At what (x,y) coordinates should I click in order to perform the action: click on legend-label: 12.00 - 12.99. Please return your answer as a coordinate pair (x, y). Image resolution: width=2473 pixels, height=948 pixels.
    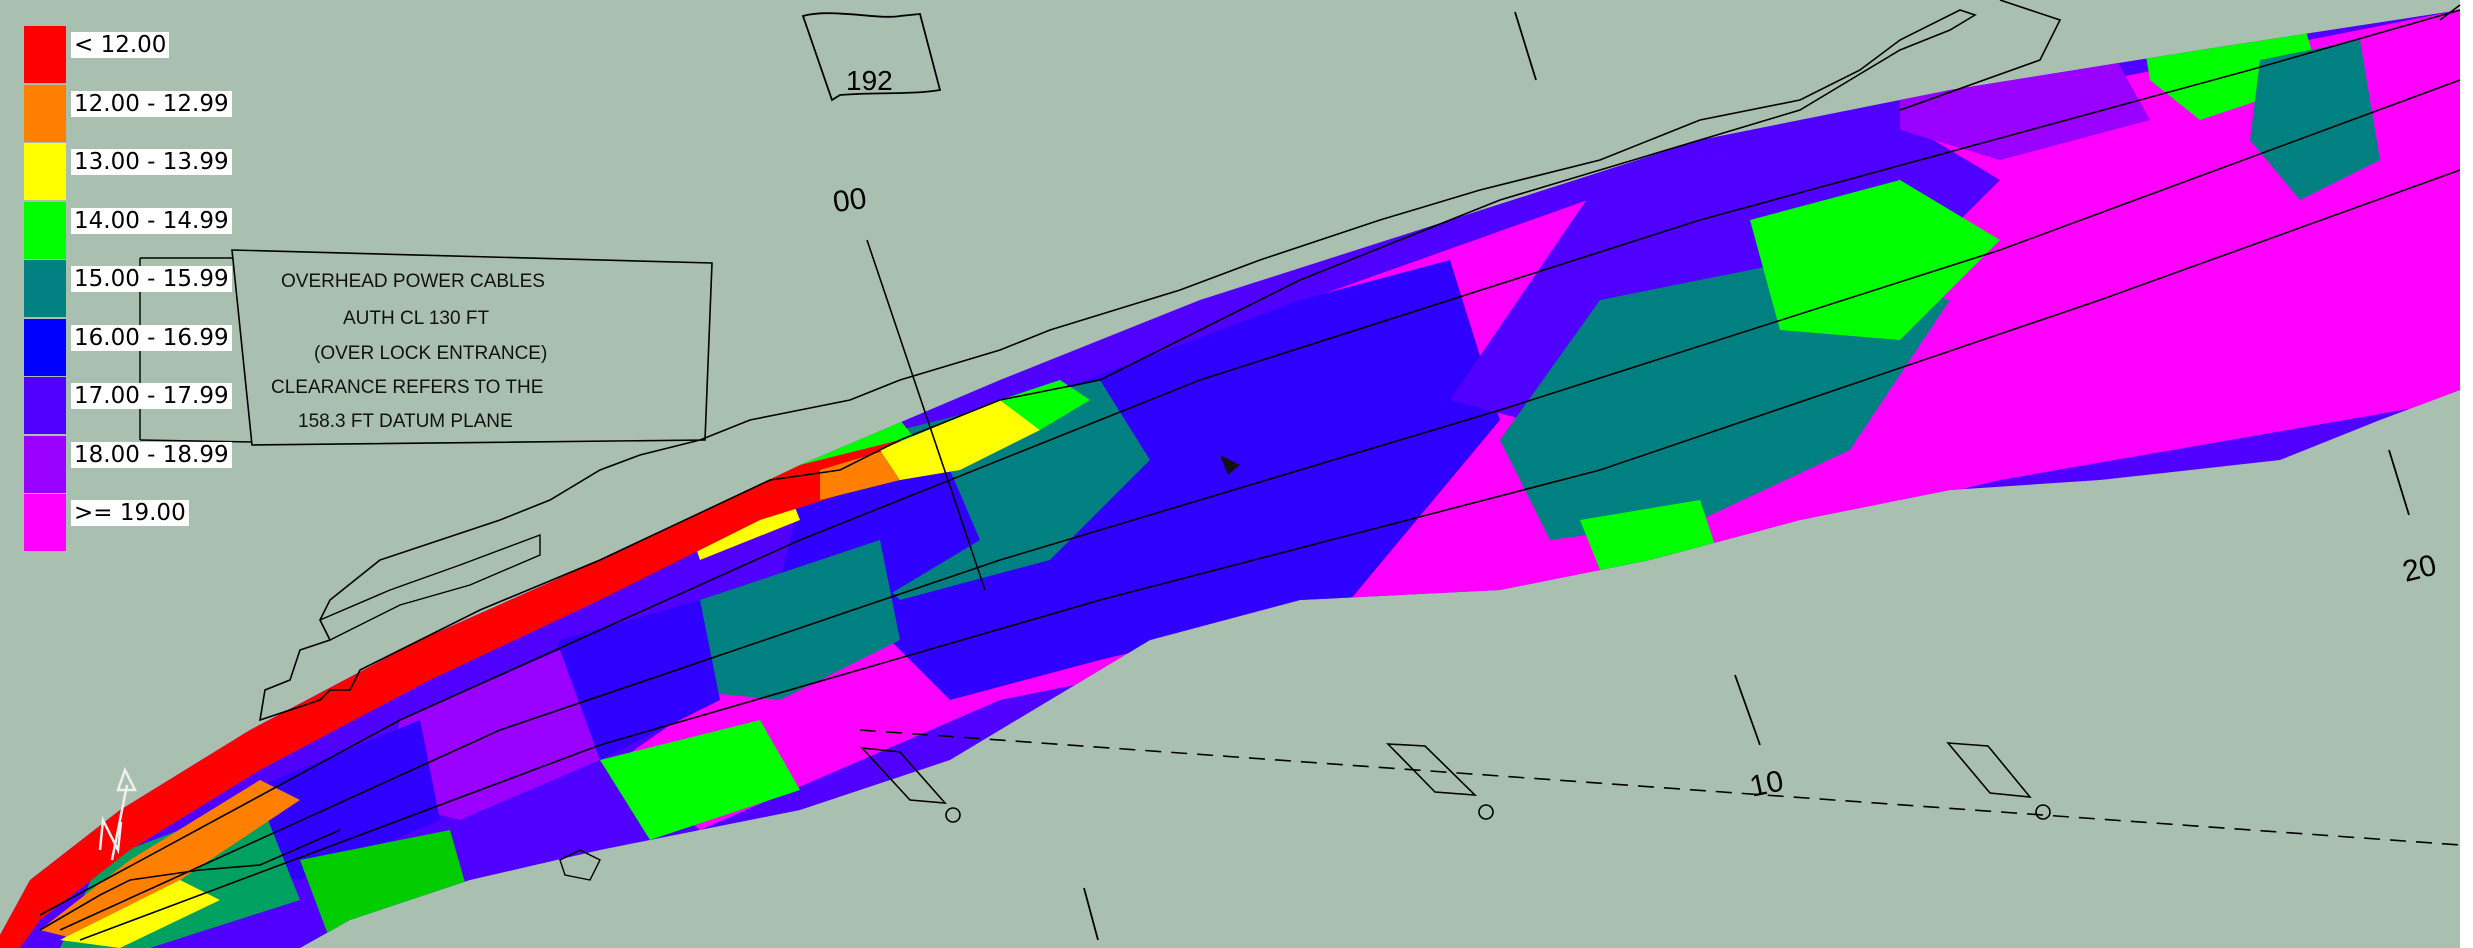
    Looking at the image, I should click on (151, 103).